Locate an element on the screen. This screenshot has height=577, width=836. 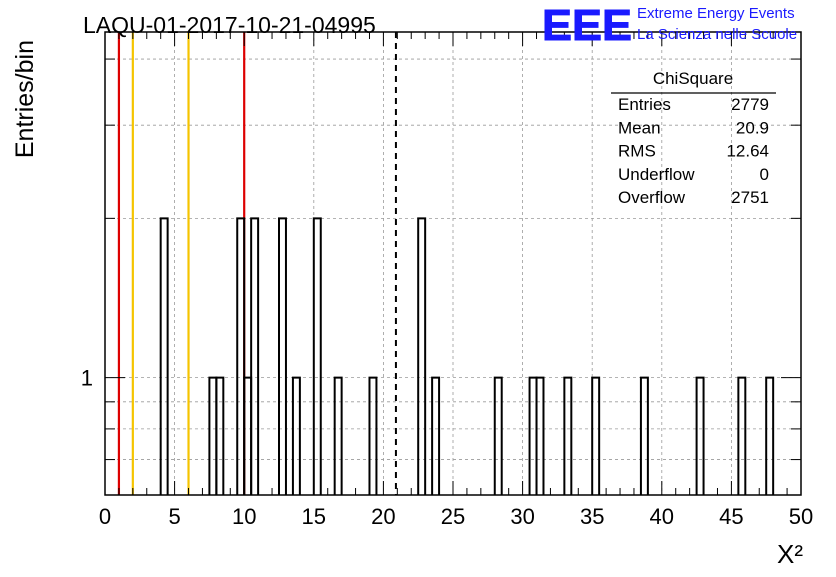
x-tick-label: 40 is located at coordinates (662, 516).